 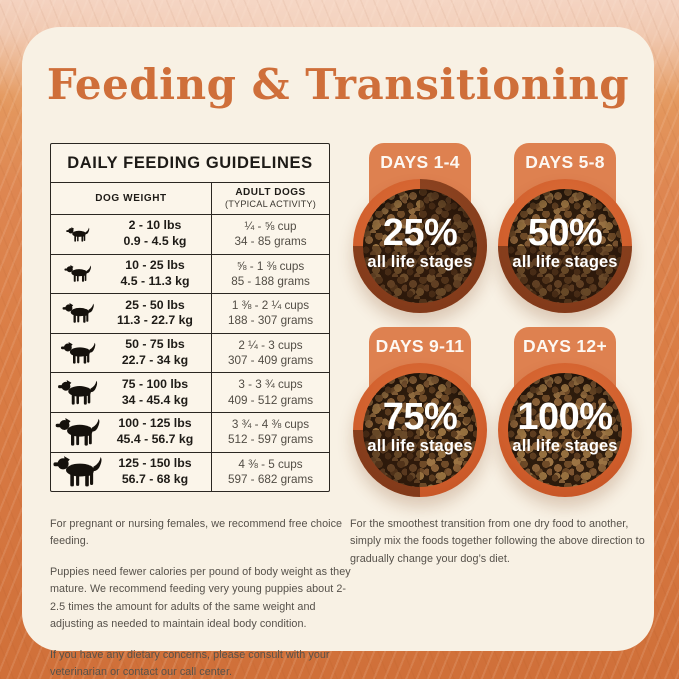 I want to click on kibble-bowl: 25% all life stages, so click(x=420, y=246).